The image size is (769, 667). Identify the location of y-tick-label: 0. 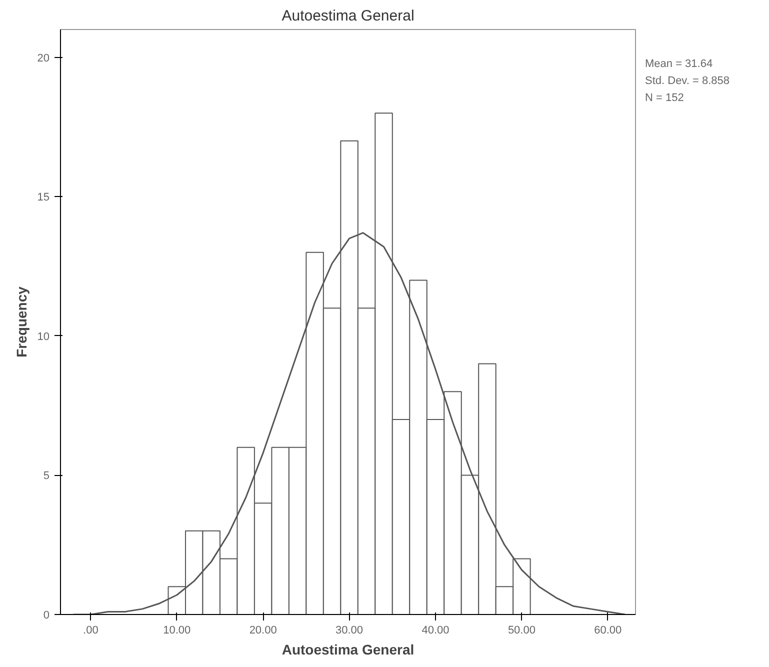
(46, 616).